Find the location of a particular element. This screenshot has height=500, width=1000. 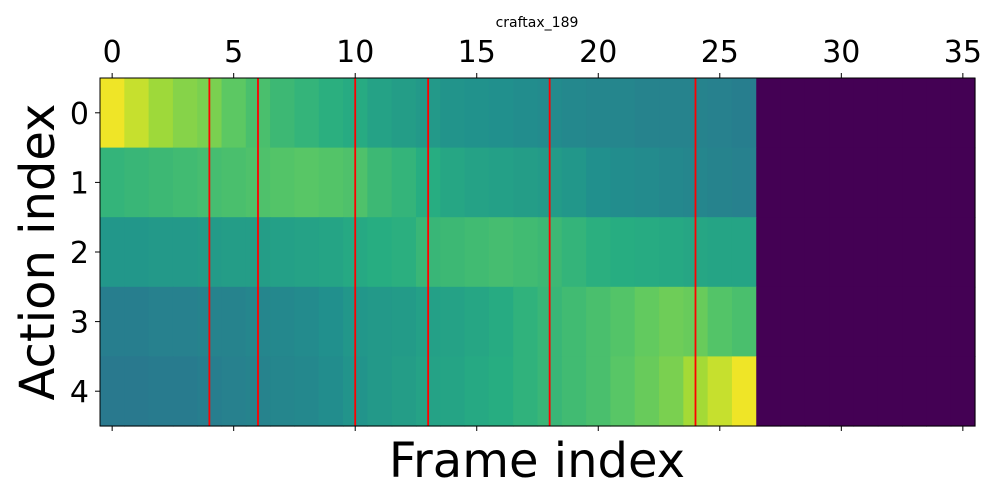

y-tick-label: 3 is located at coordinates (79, 323).